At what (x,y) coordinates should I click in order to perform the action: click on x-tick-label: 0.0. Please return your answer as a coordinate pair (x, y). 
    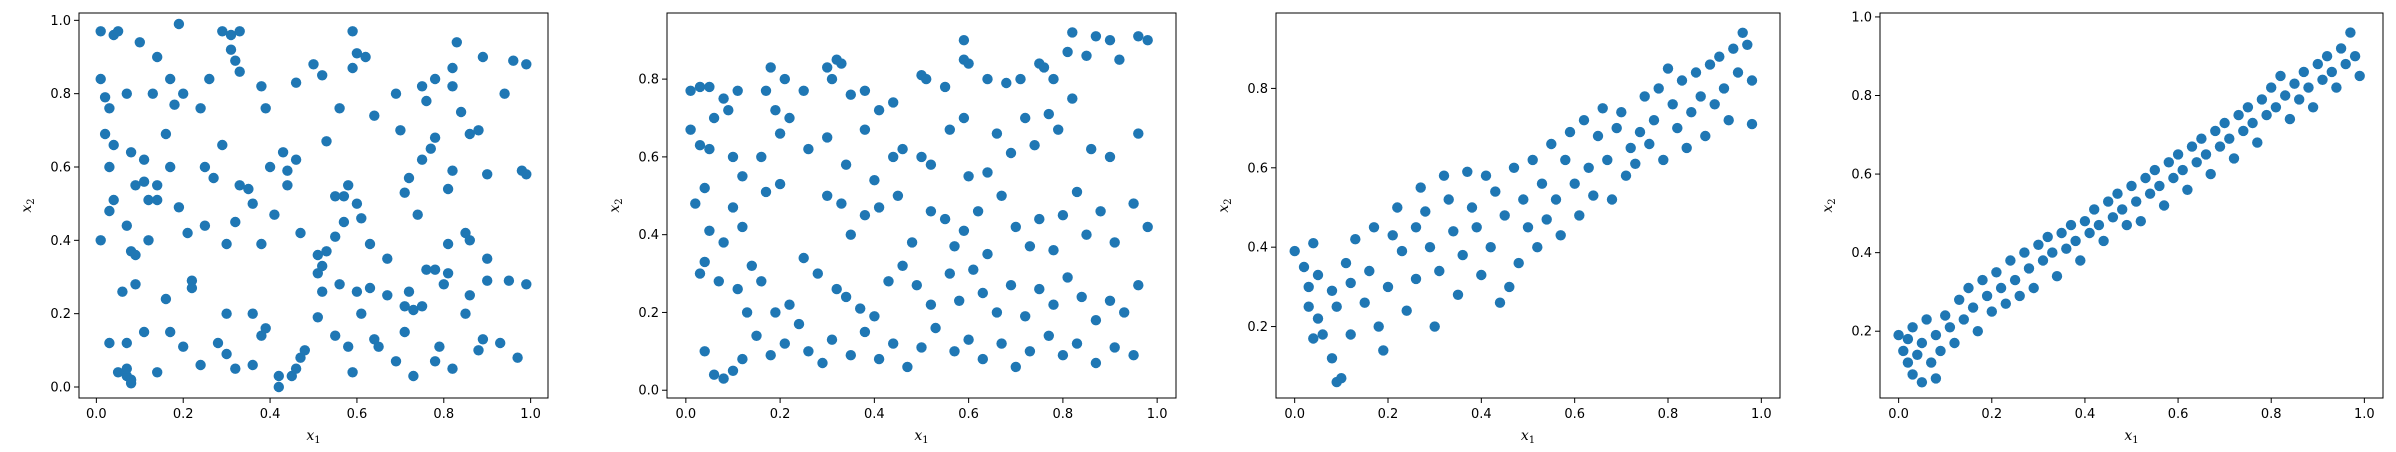
    Looking at the image, I should click on (96, 414).